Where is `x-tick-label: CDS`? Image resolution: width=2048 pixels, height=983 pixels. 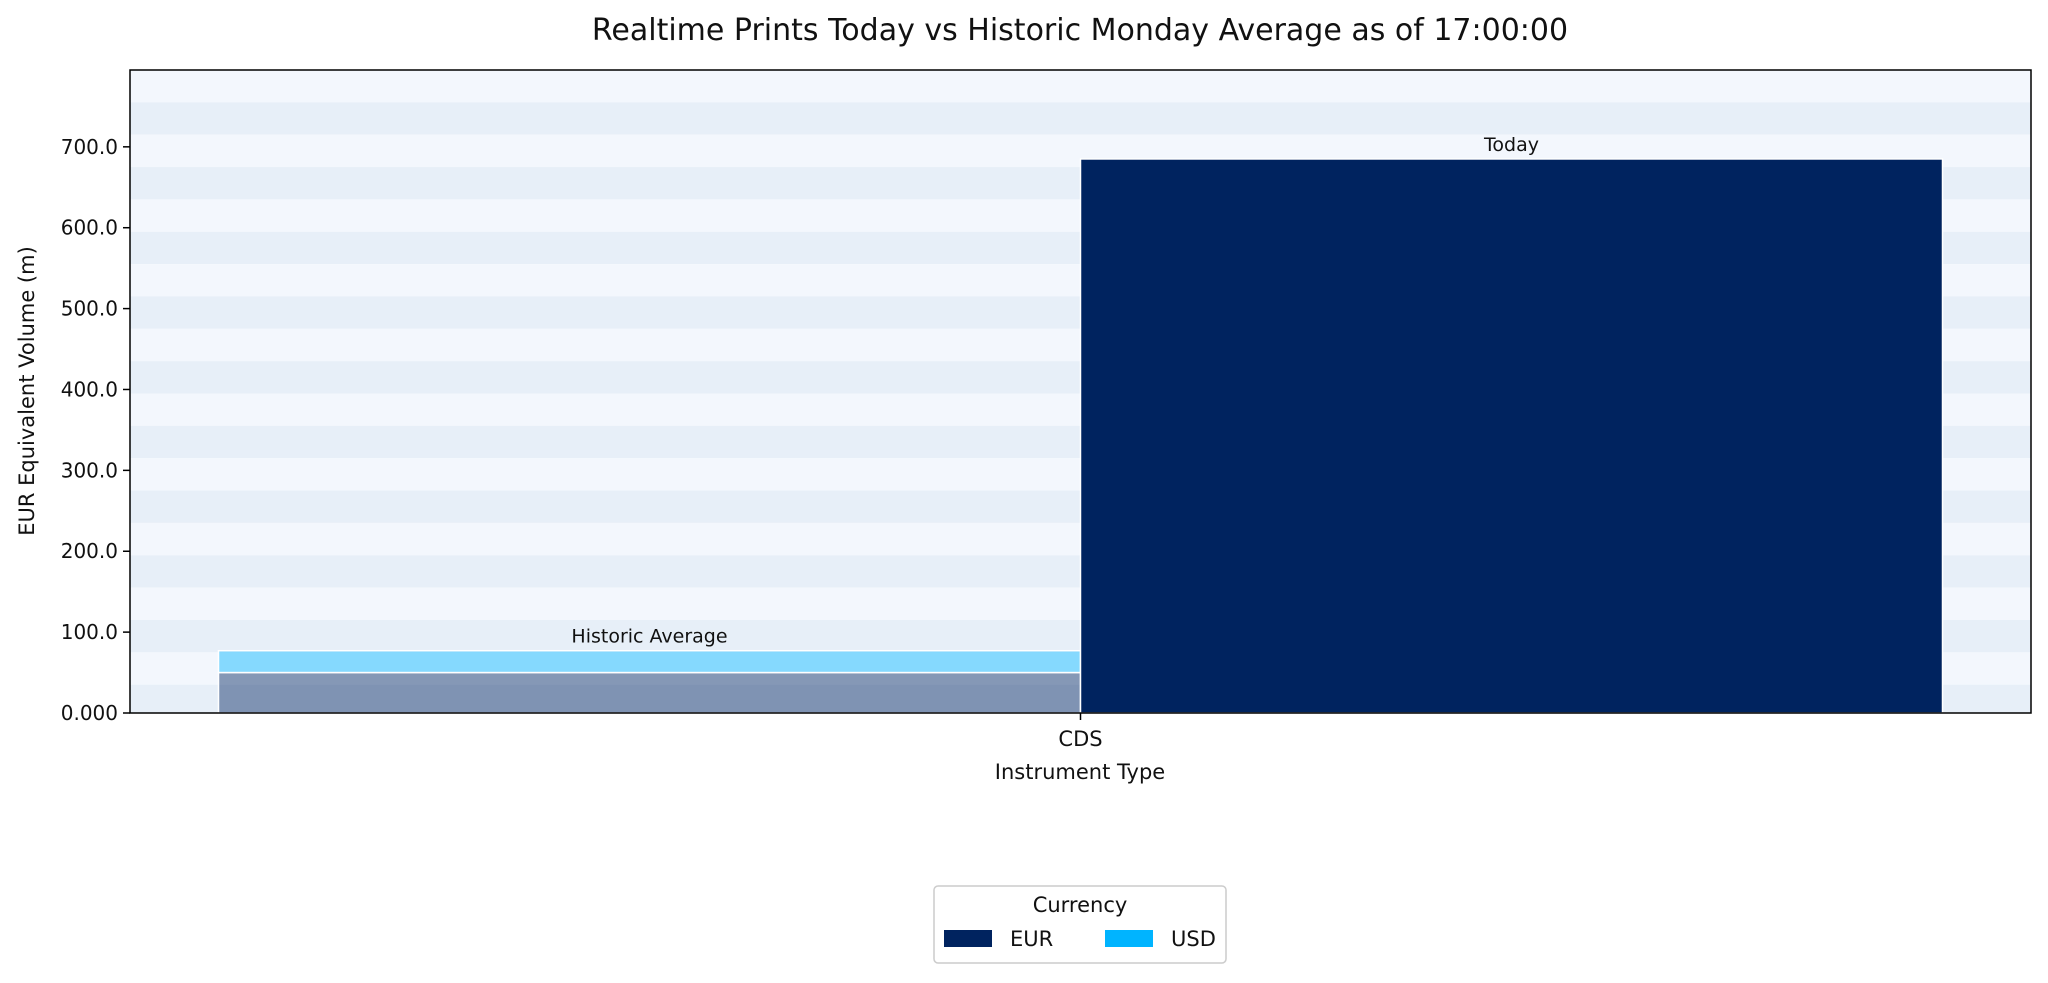 x-tick-label: CDS is located at coordinates (1080, 739).